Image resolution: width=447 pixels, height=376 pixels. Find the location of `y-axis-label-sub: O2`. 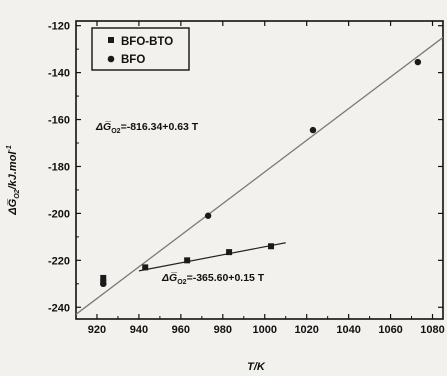

y-axis-label-sub: O2 is located at coordinates (17, 193).